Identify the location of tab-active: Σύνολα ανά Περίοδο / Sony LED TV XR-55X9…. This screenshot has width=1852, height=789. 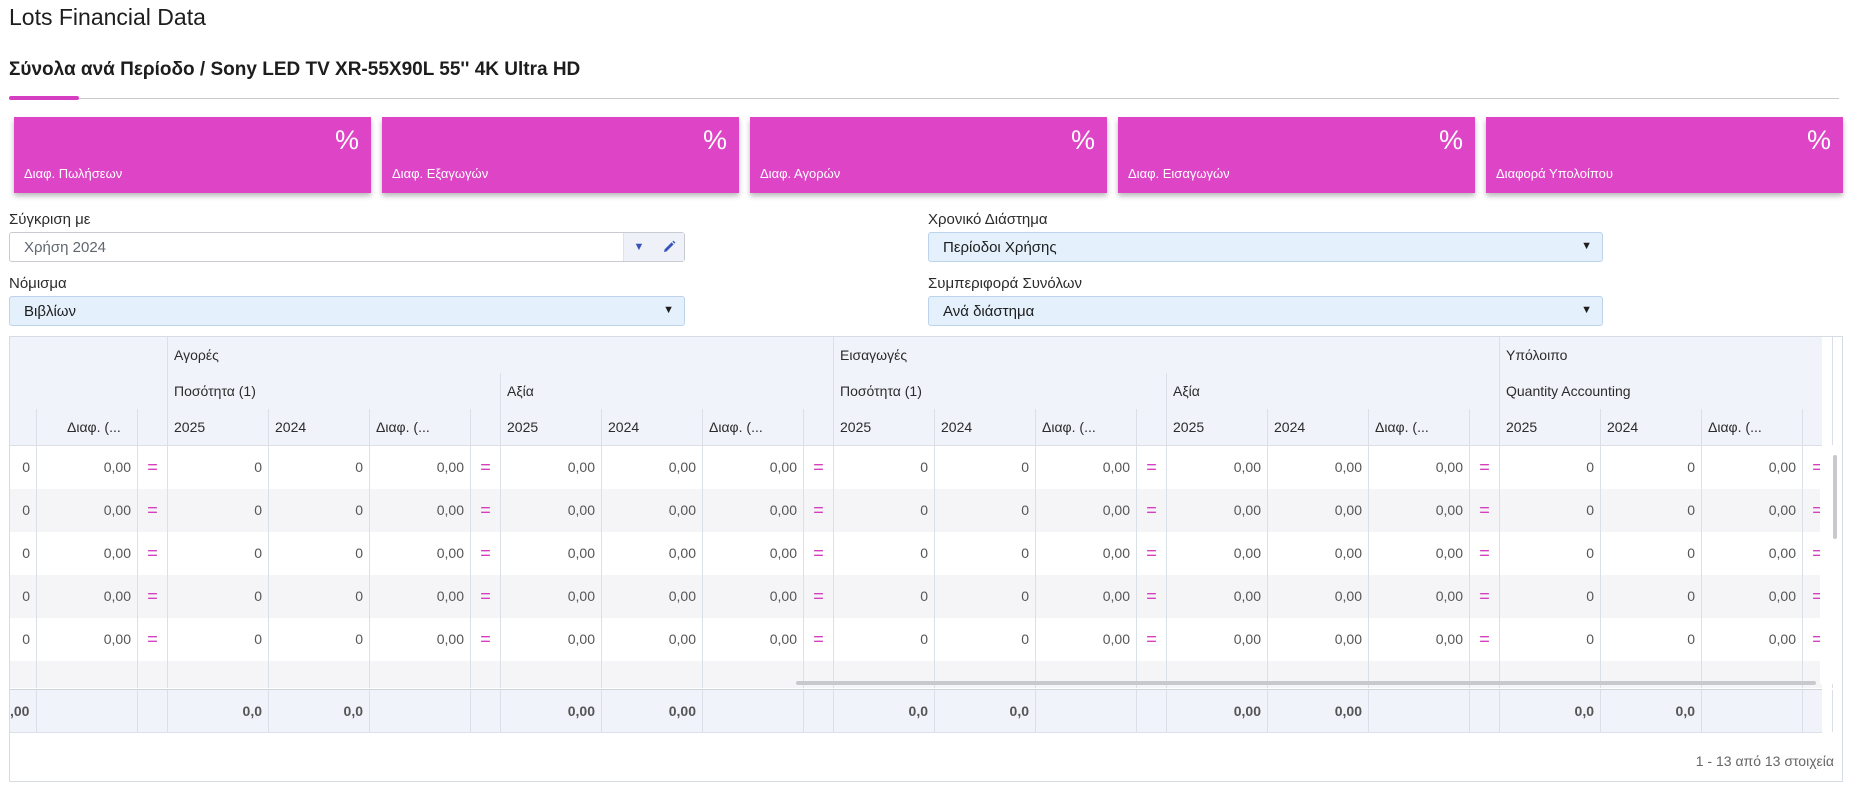
(295, 69).